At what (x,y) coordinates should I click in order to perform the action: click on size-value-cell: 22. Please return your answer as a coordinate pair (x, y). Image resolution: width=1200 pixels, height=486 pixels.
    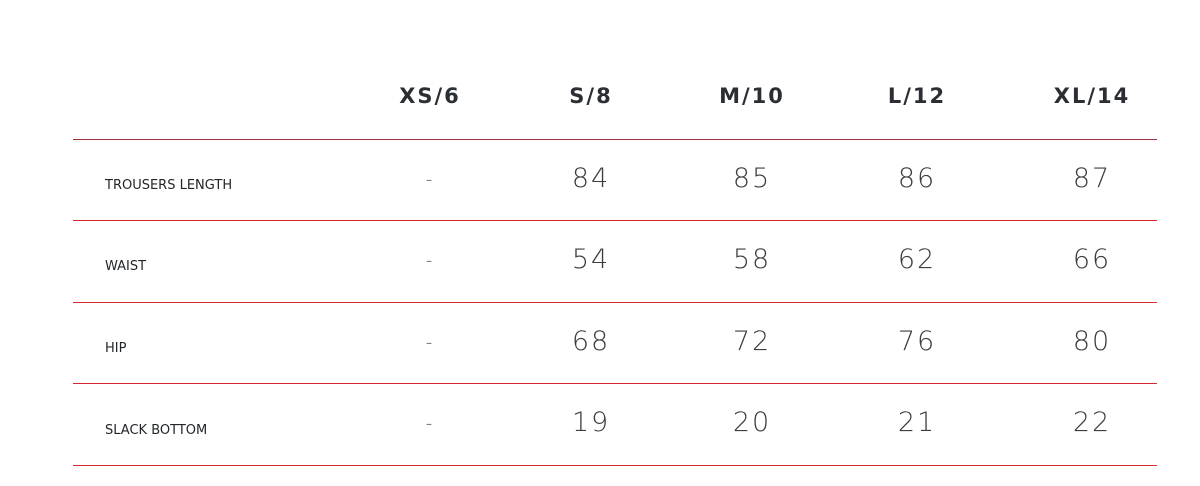
    Looking at the image, I should click on (1092, 422).